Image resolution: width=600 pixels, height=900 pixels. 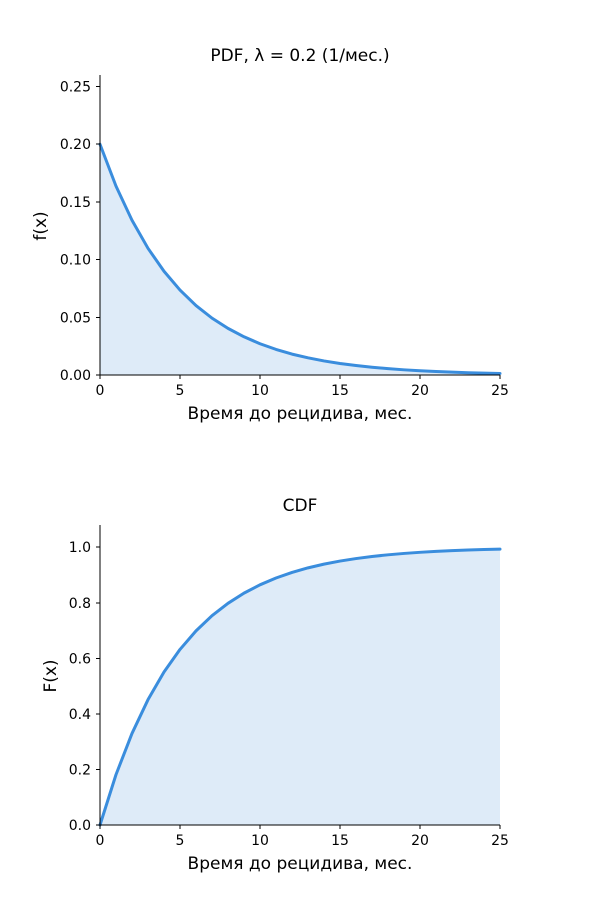 What do you see at coordinates (100, 841) in the screenshot?
I see `cdf-x-tick-label: 0` at bounding box center [100, 841].